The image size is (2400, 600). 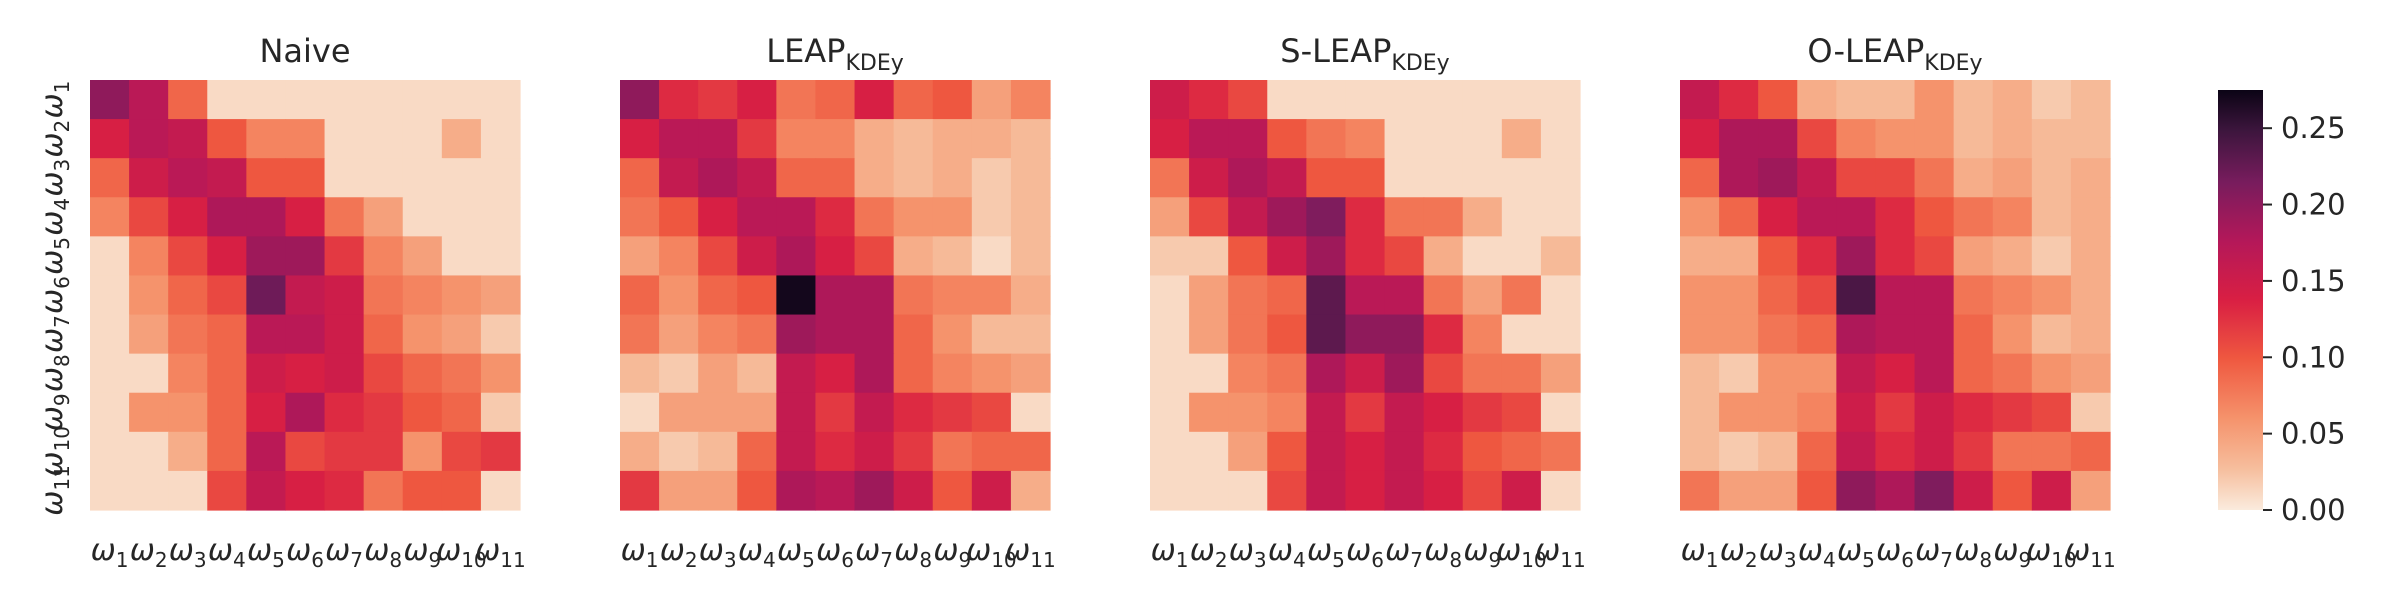 I want to click on panel-title: O-LEAPKDEy, so click(x=1894, y=54).